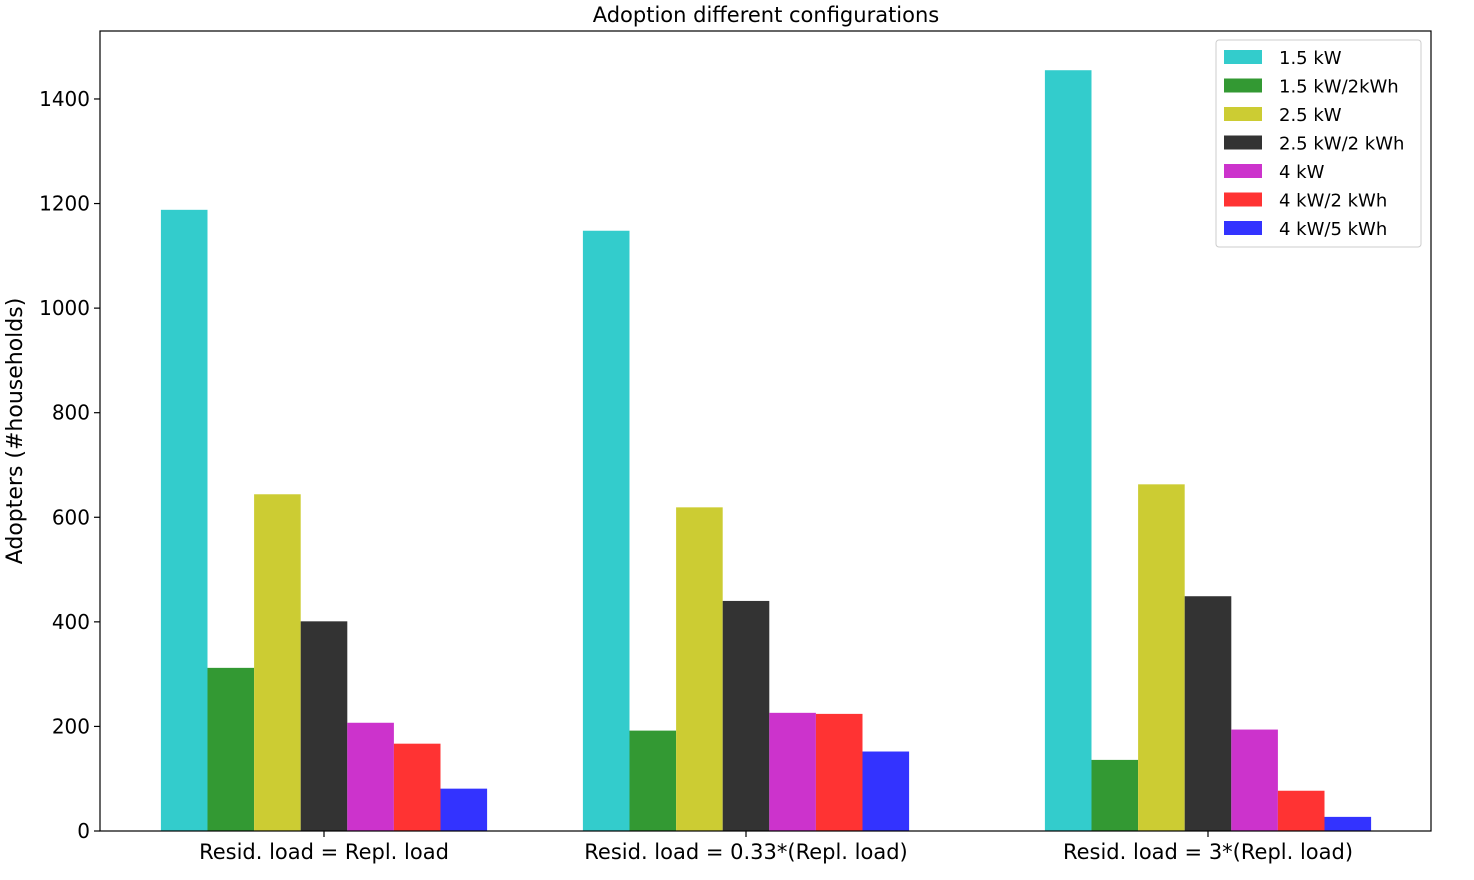  I want to click on x-tick-label: Resid. load = 3*(Repl. load), so click(1208, 852).